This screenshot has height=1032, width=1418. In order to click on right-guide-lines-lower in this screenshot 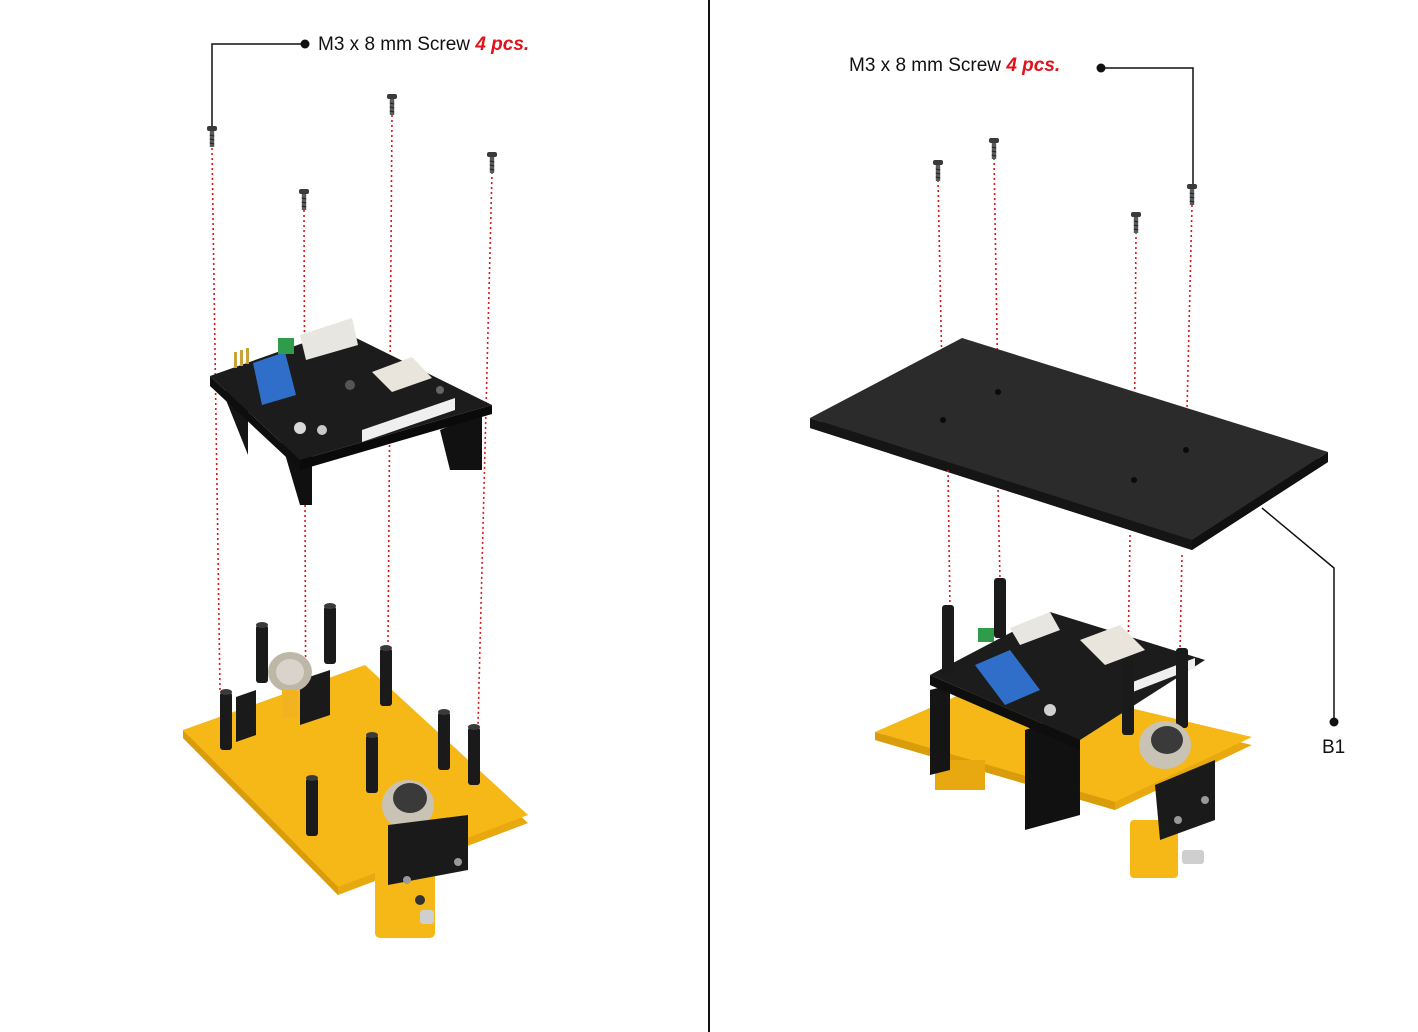, I will do `click(1065, 565)`.